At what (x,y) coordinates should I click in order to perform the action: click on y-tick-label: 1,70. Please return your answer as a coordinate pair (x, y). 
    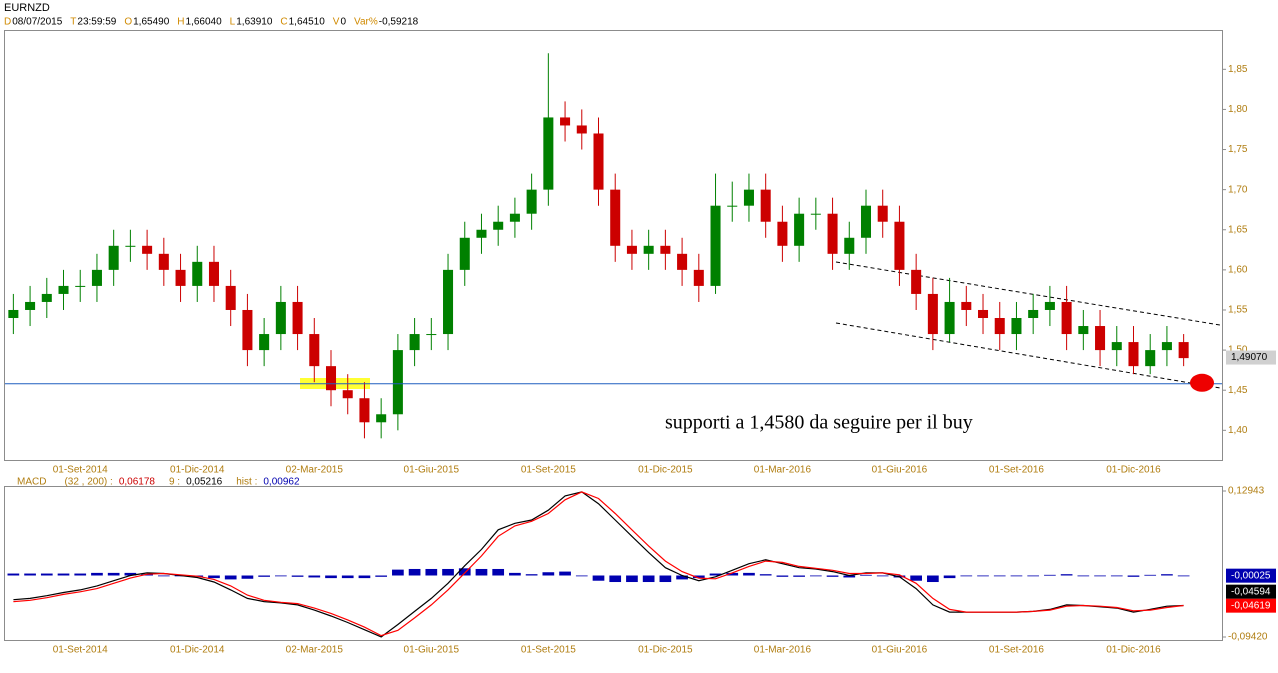
    Looking at the image, I should click on (1238, 189).